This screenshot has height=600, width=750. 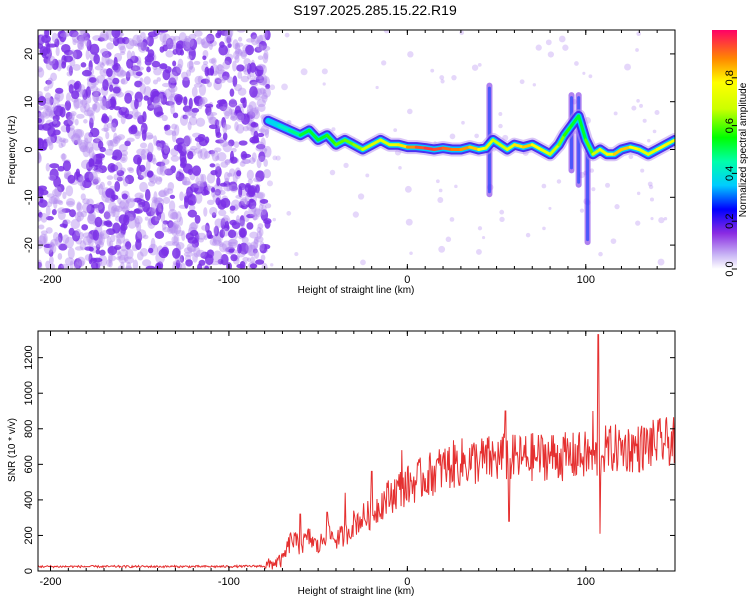 What do you see at coordinates (29, 571) in the screenshot?
I see `snr-ytick-label: 0` at bounding box center [29, 571].